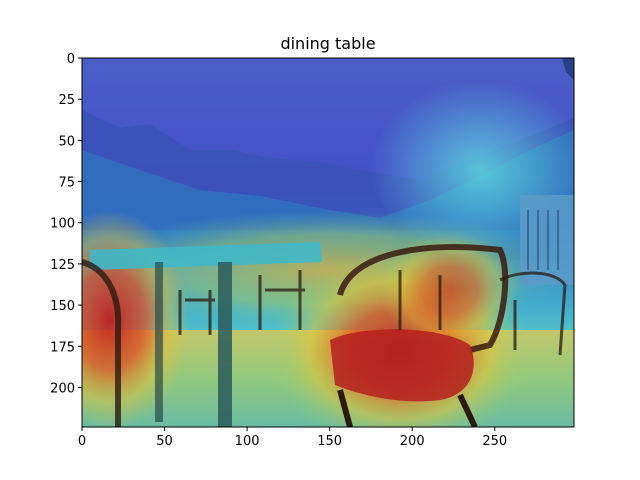 Image resolution: width=640 pixels, height=480 pixels. I want to click on figure-title: dining table, so click(327, 43).